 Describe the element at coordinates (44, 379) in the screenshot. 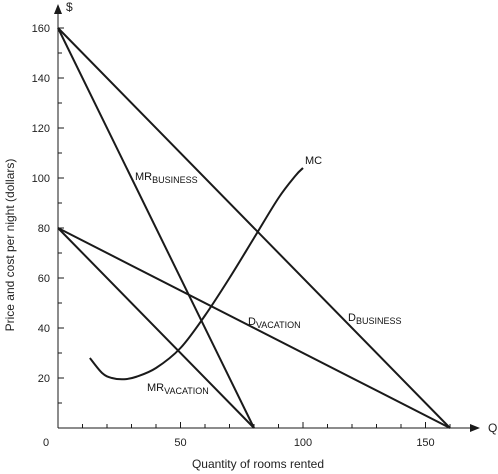

I see `y-tick-label: 20` at that location.